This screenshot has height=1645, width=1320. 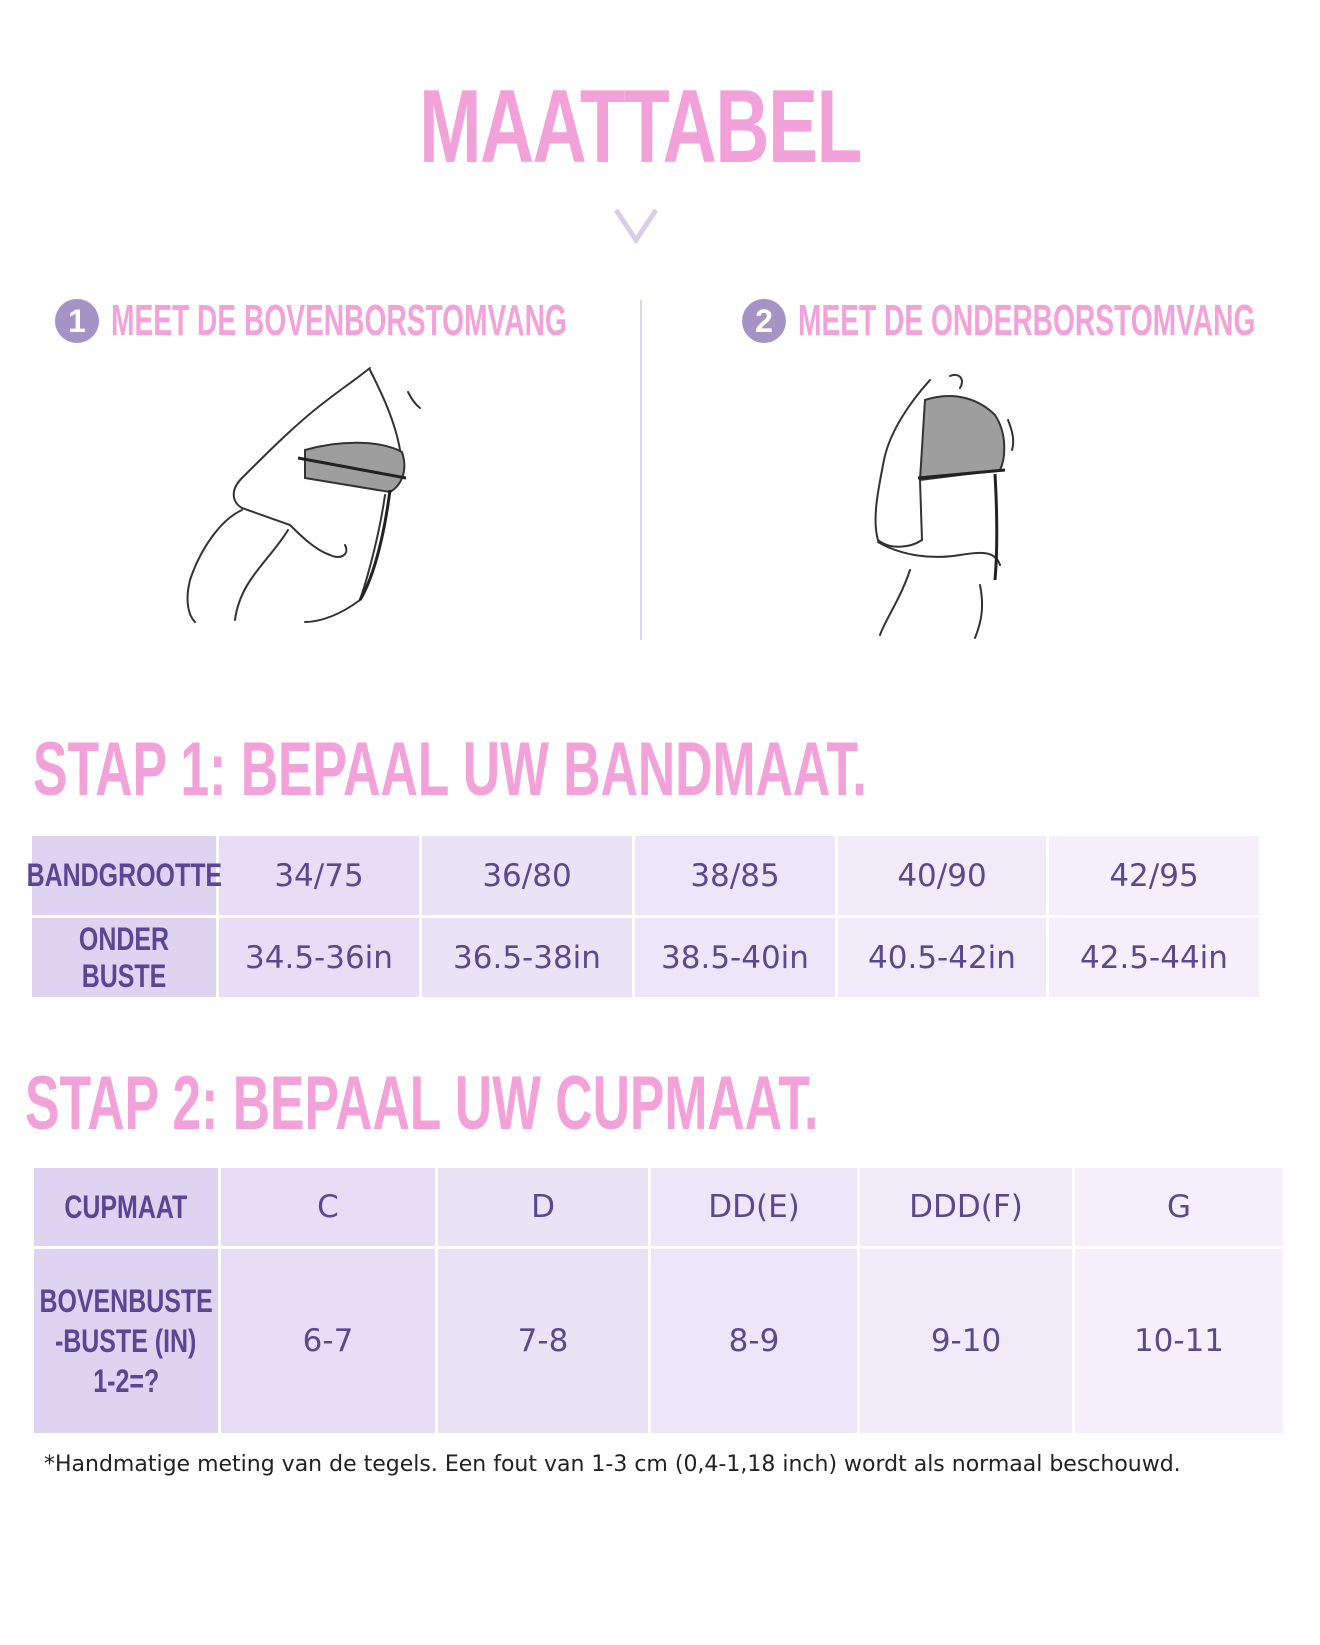 I want to click on bust-difference-cell: 7-8, so click(x=543, y=1341).